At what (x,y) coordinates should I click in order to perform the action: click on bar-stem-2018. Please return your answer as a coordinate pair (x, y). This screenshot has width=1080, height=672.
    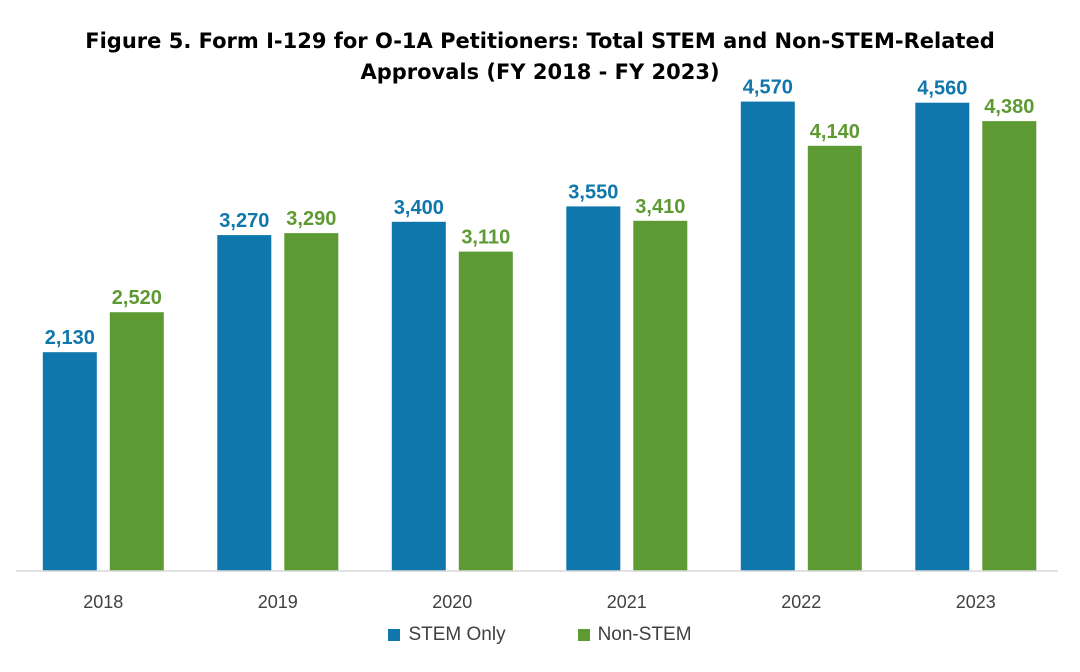
    Looking at the image, I should click on (69, 461).